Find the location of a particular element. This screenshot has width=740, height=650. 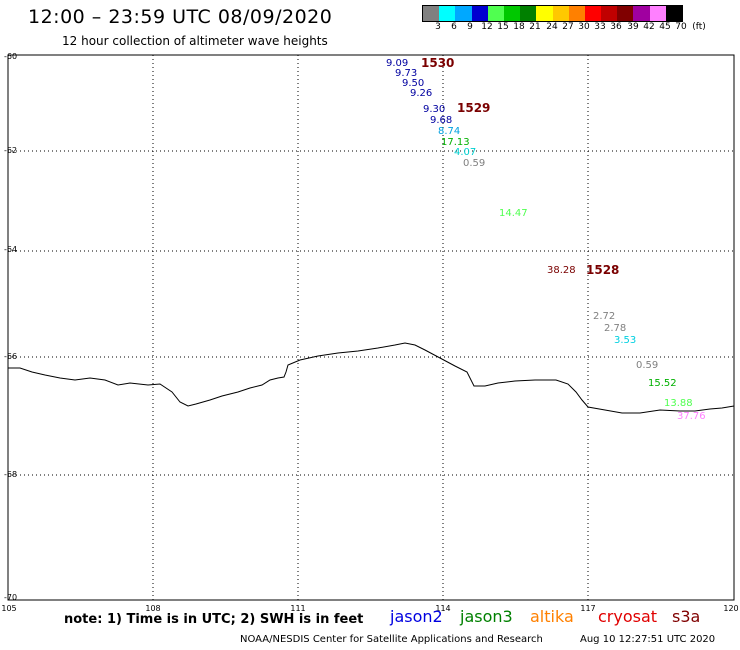

wave-height-value: 4.07 is located at coordinates (465, 152).